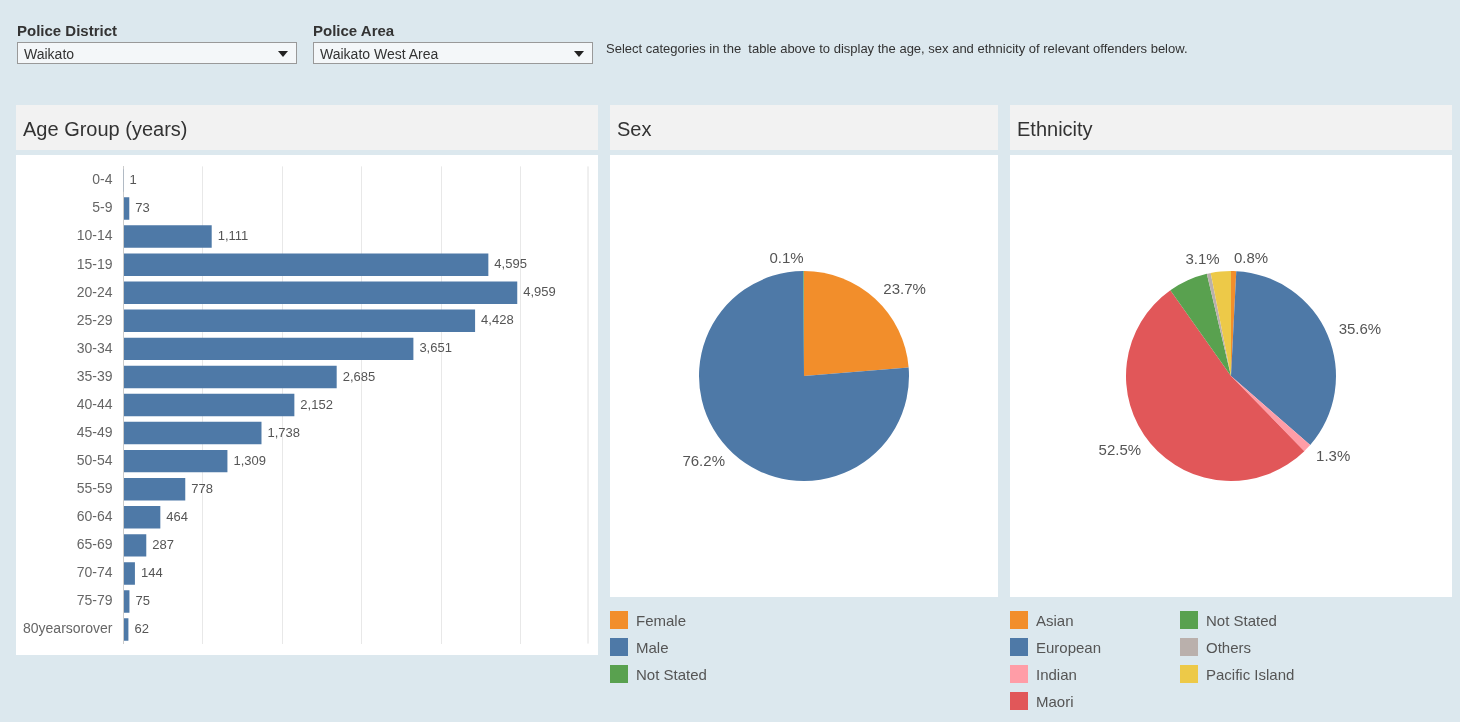 Image resolution: width=1460 pixels, height=722 pixels. What do you see at coordinates (142, 601) in the screenshot?
I see `data-label: 75` at bounding box center [142, 601].